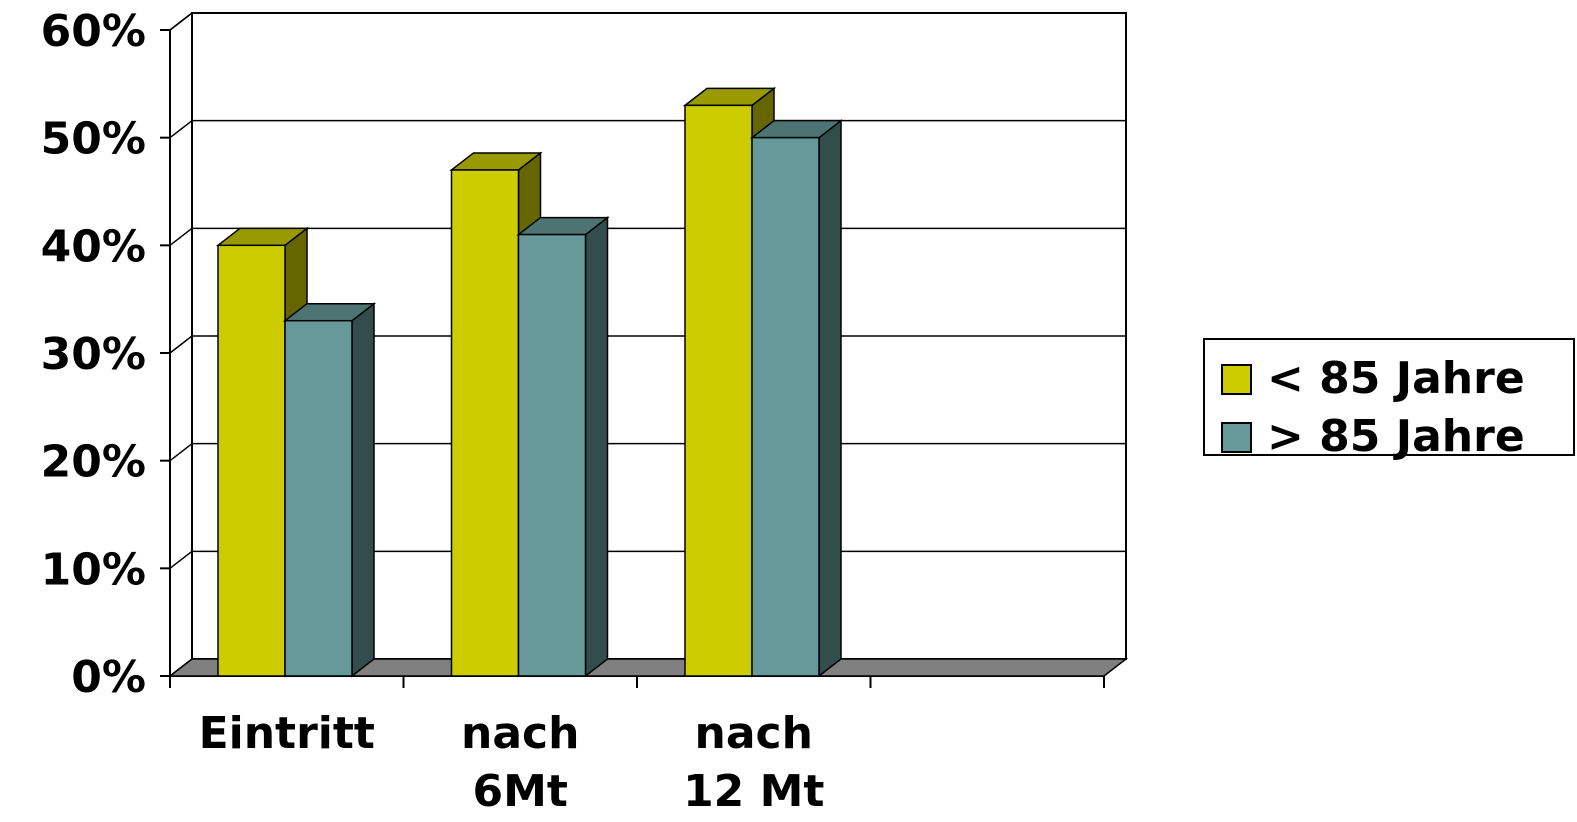  I want to click on y-tick-label: 10%, so click(93, 569).